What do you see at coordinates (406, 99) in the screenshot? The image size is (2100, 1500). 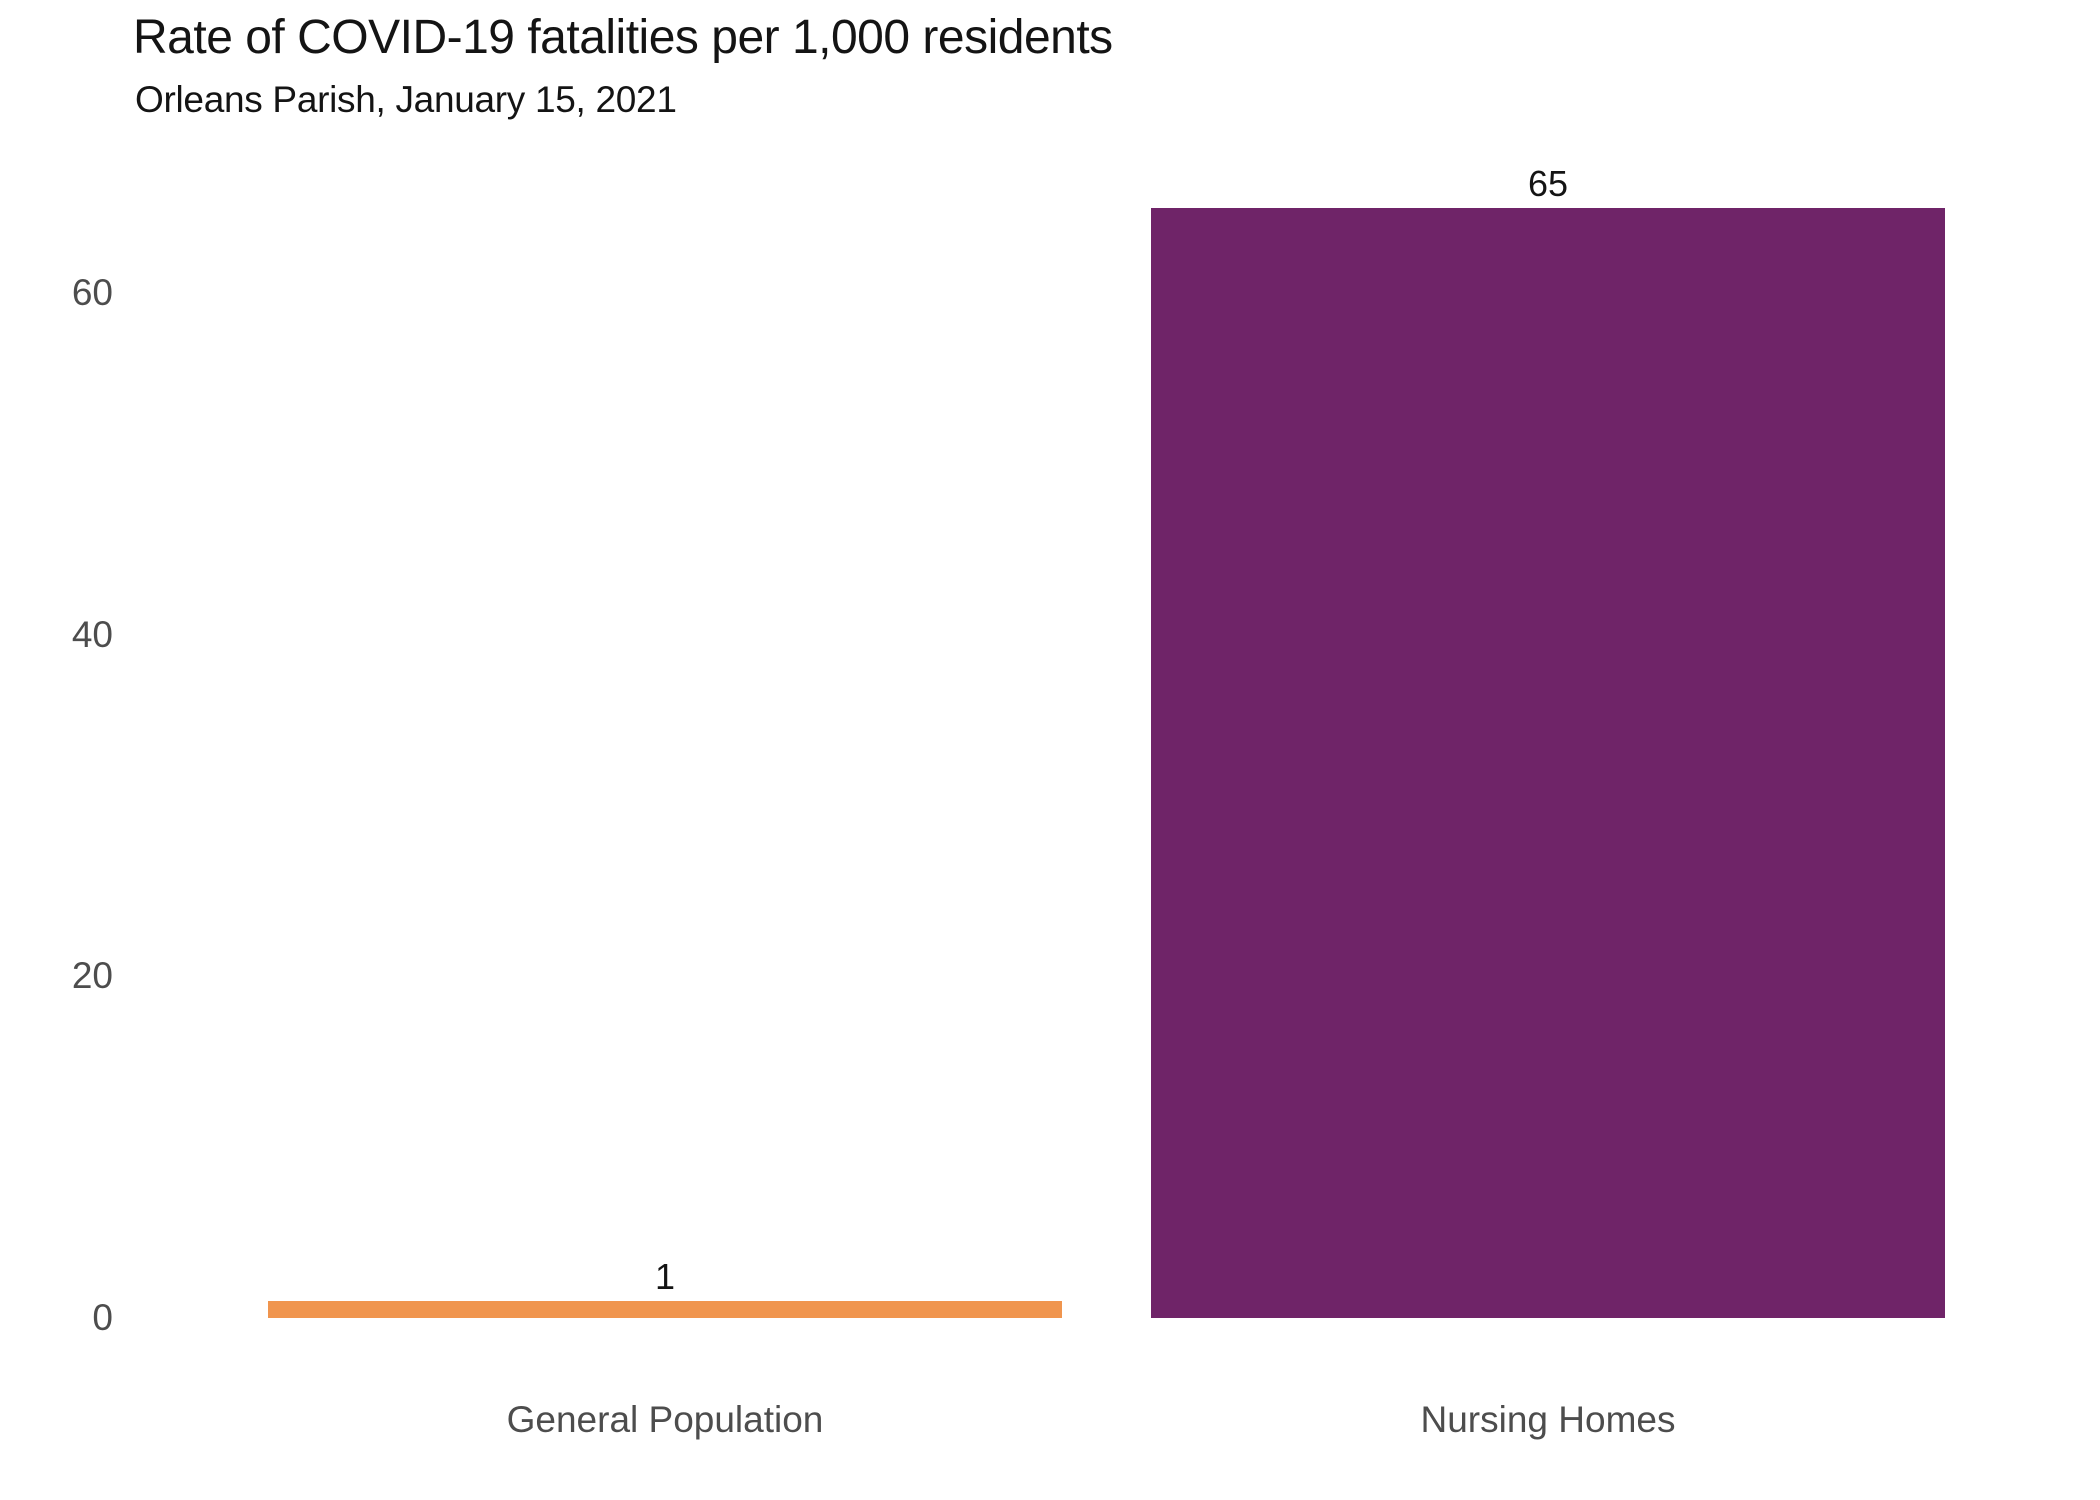 I see `chart-subtitle: Orleans Parish, January 15, 2021` at bounding box center [406, 99].